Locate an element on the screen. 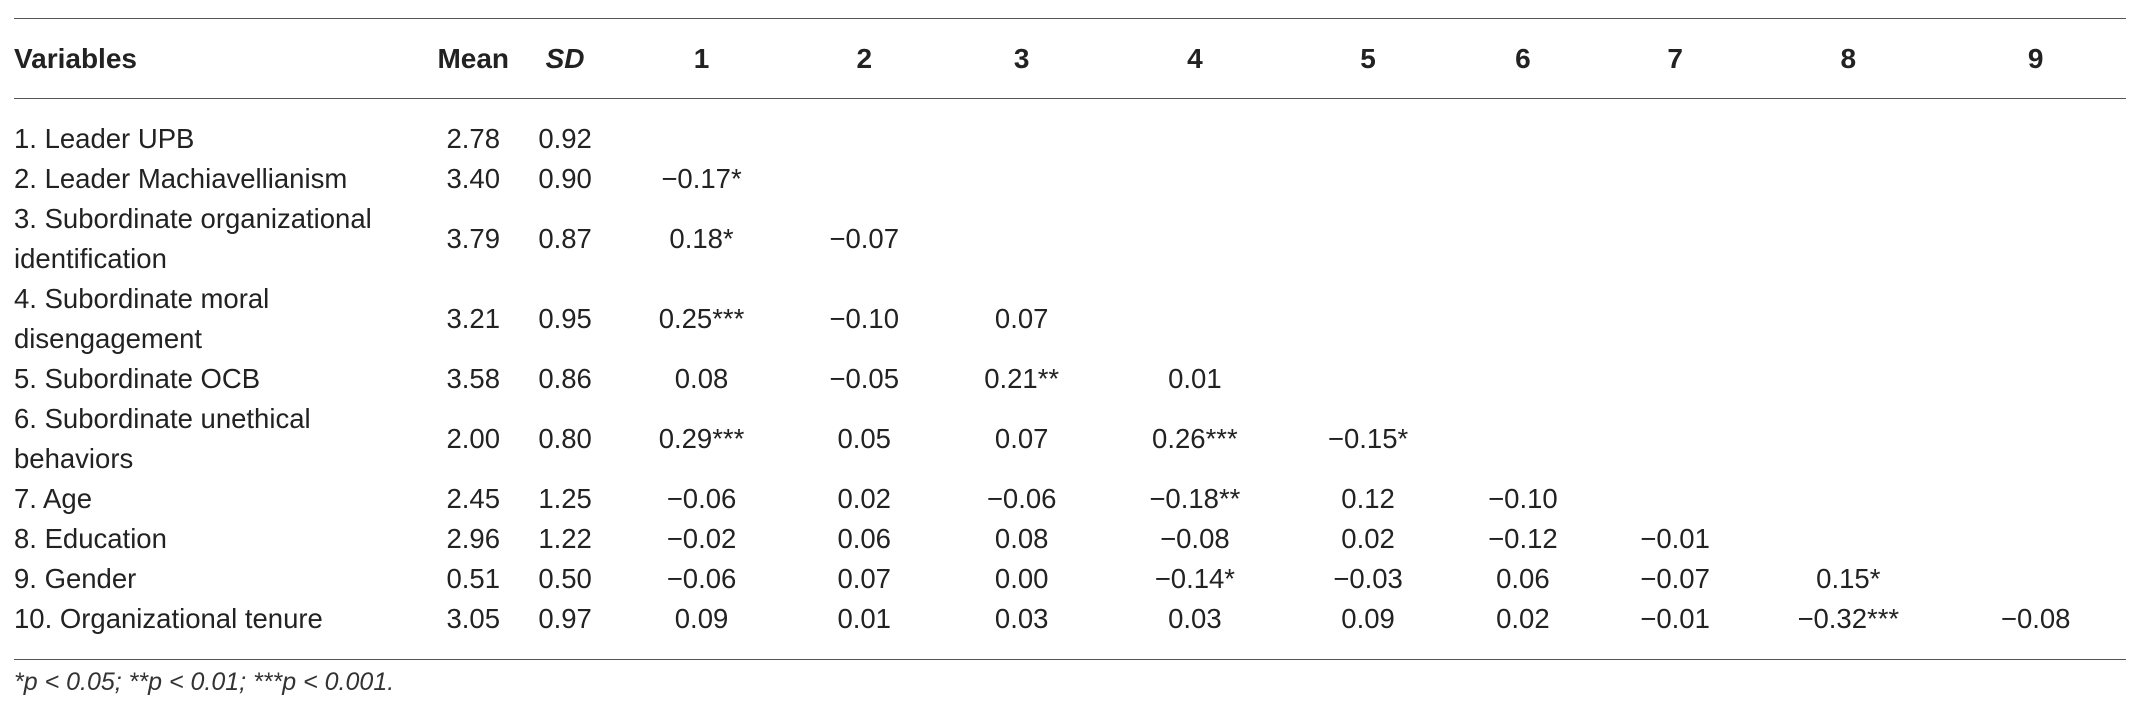 The height and width of the screenshot is (718, 2140). correlation-cell: 0.01 is located at coordinates (1195, 378).